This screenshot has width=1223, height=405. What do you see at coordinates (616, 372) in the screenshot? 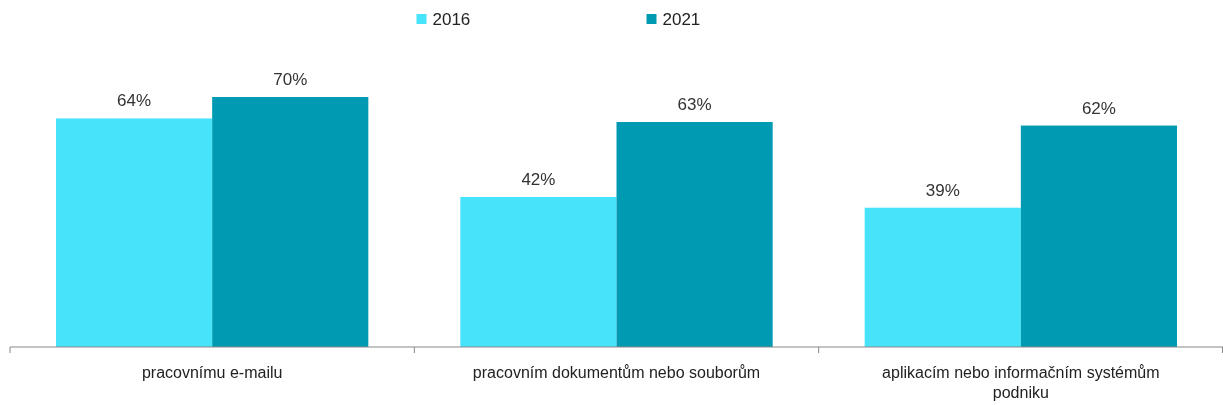
I see `x-tick-label: pracovním dokumentům nebo souborům` at bounding box center [616, 372].